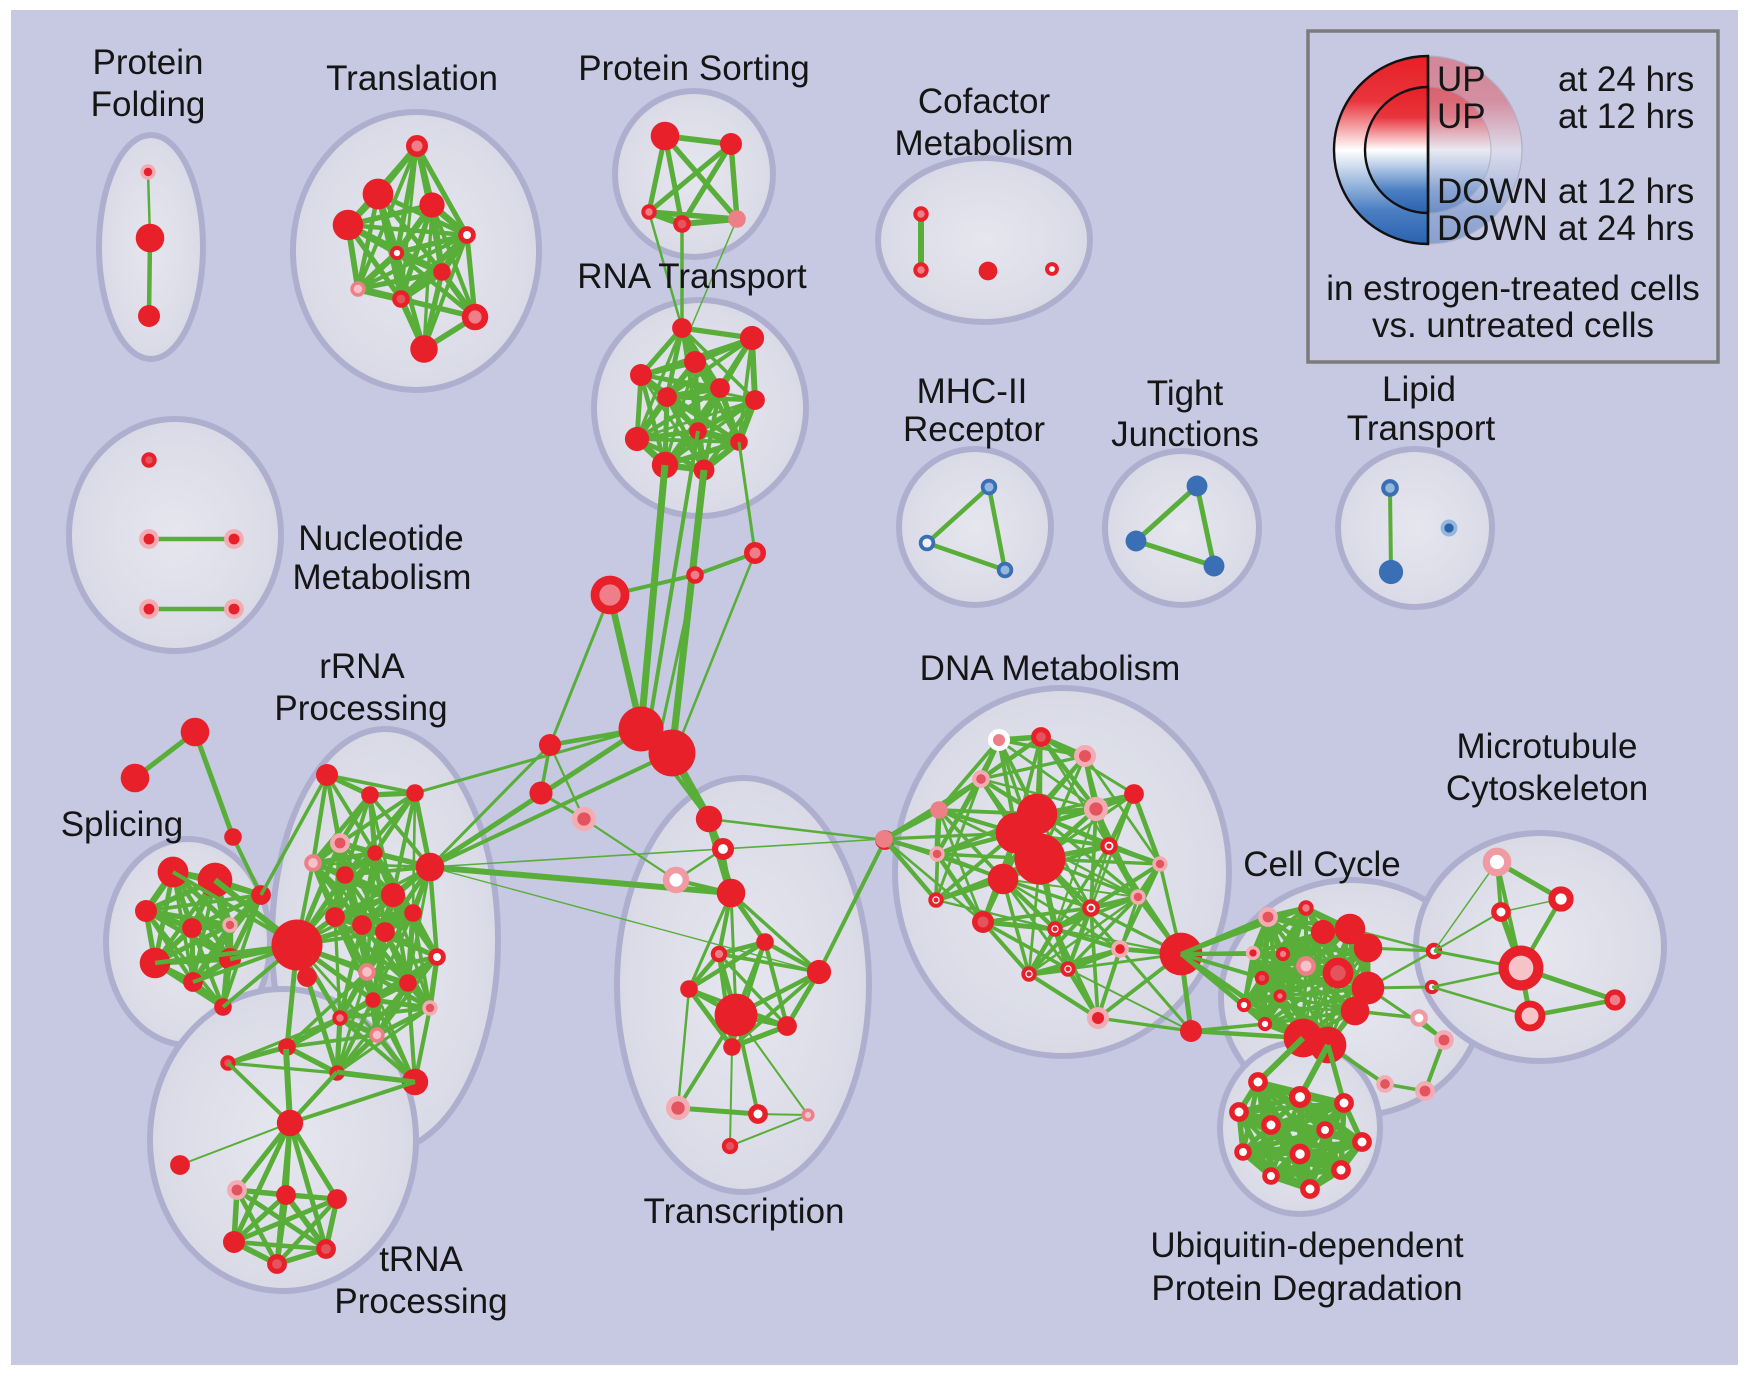 The width and height of the screenshot is (1750, 1376). What do you see at coordinates (1050, 668) in the screenshot?
I see `svg-text: DNA Metabolism` at bounding box center [1050, 668].